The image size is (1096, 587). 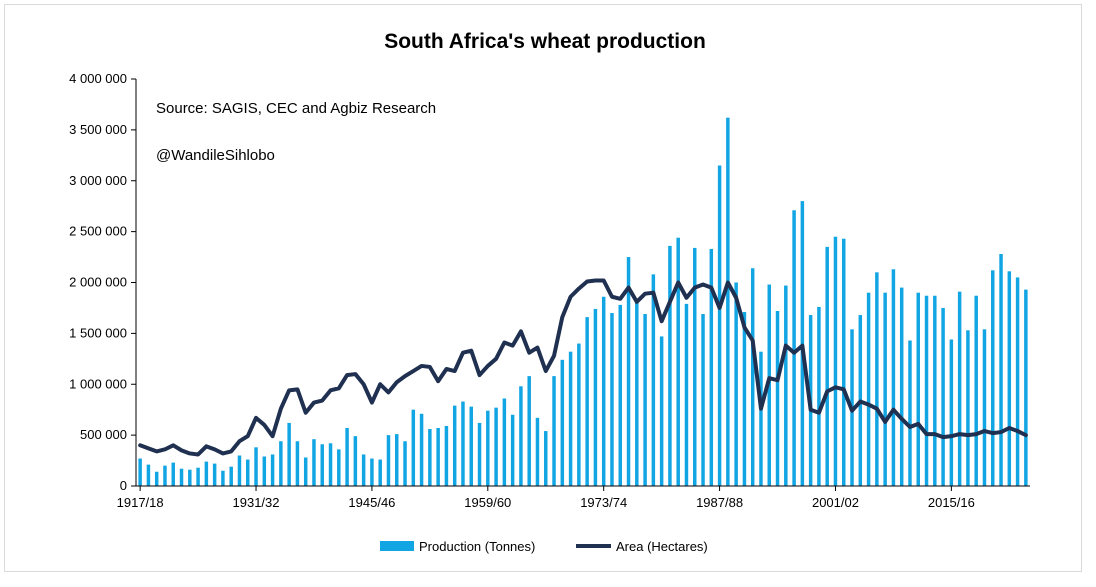 I want to click on y-tick-label: 3 000 000, so click(x=98, y=180).